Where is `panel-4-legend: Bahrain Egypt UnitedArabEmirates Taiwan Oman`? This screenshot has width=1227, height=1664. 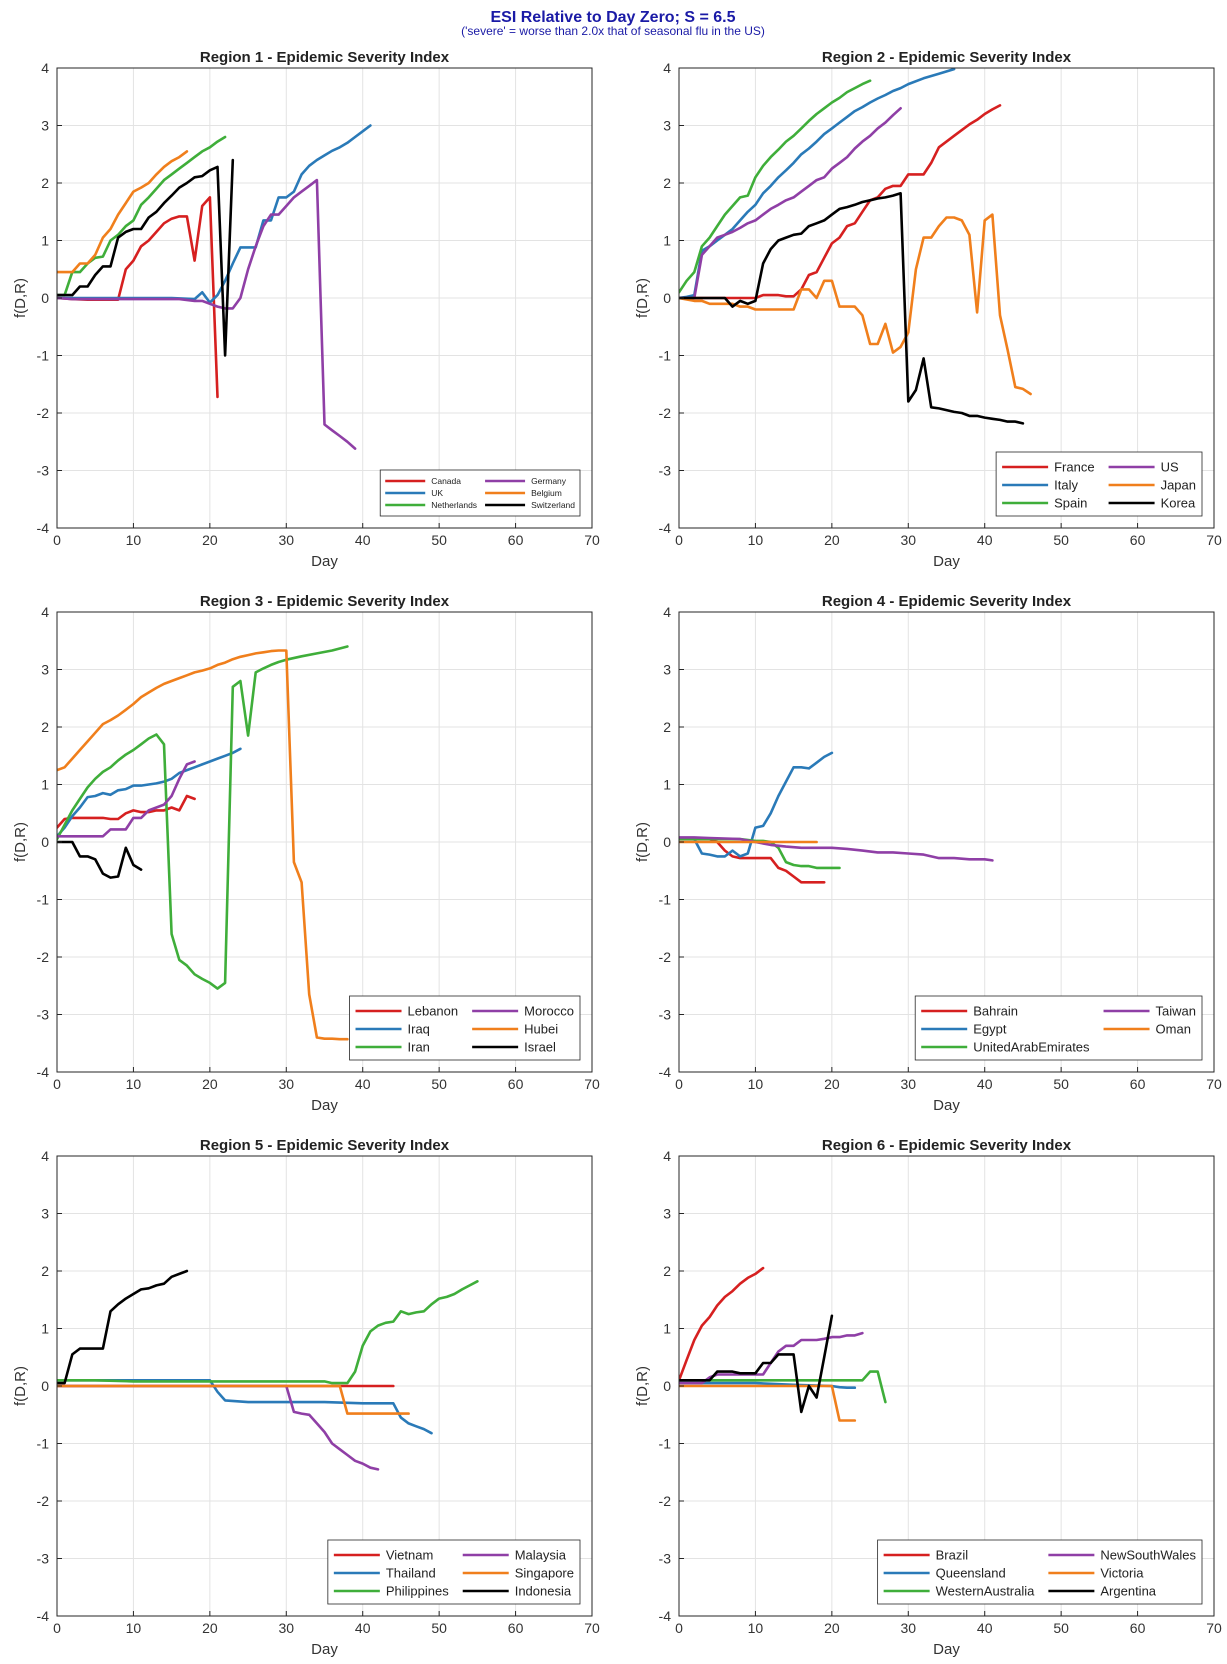 panel-4-legend: Bahrain Egypt UnitedArabEmirates Taiwan Oman is located at coordinates (1058, 1028).